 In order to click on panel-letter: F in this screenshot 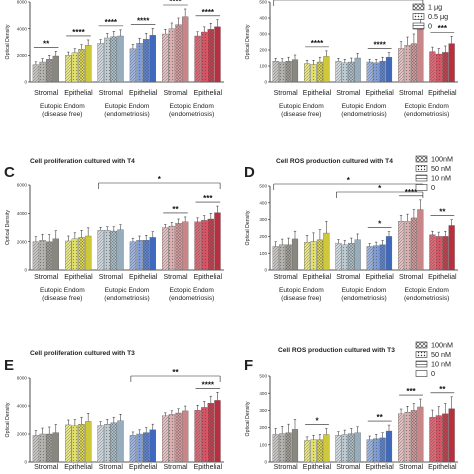, I will do `click(248, 365)`.